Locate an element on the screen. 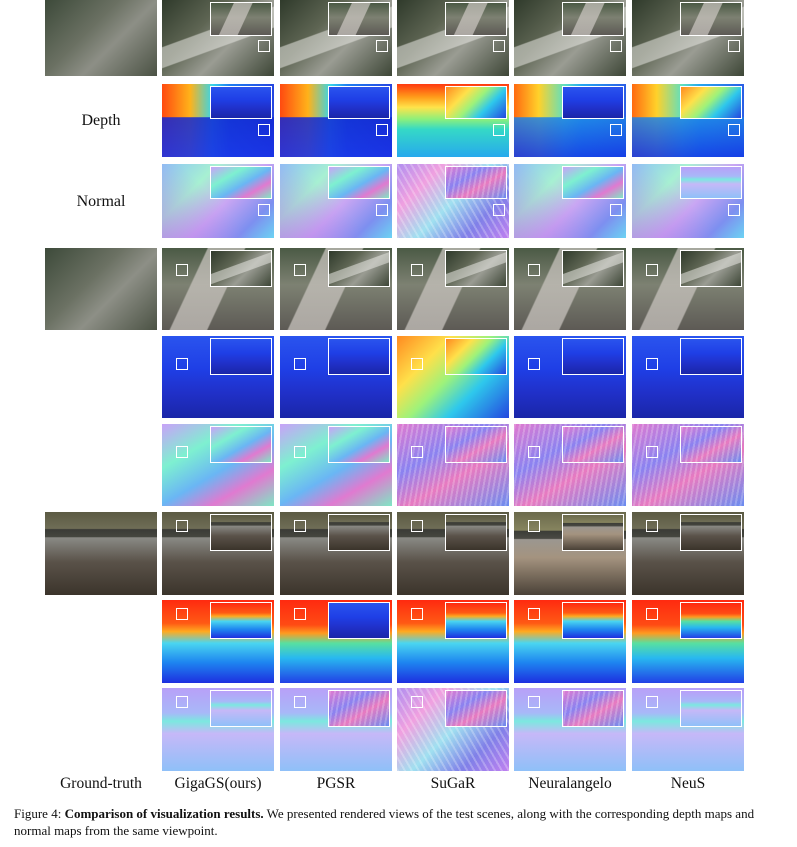 Image resolution: width=797 pixels, height=847 pixels. scene1-neuralangelo-rgb is located at coordinates (570, 38).